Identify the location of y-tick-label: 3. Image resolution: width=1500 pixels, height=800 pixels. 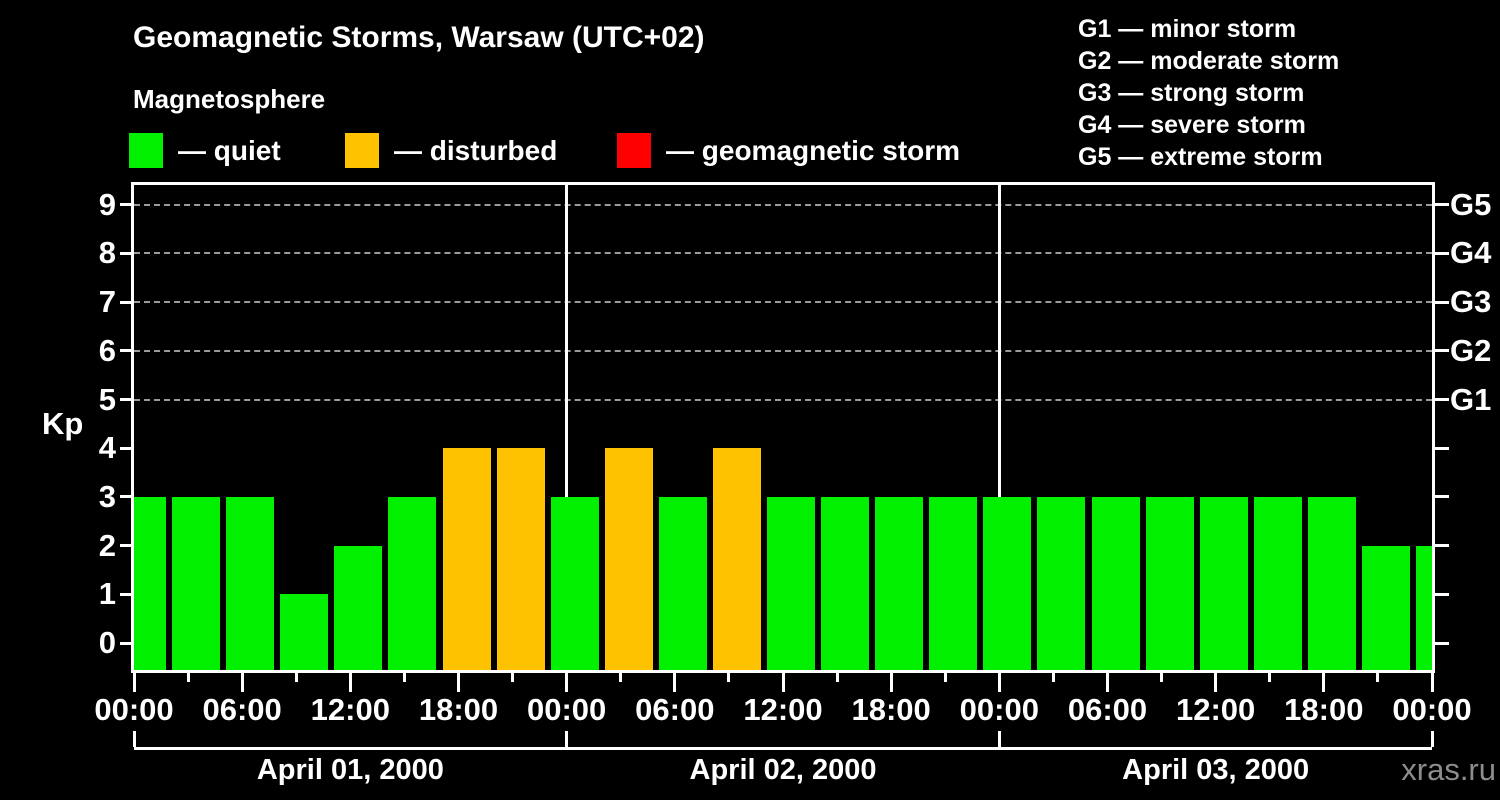
(107, 496).